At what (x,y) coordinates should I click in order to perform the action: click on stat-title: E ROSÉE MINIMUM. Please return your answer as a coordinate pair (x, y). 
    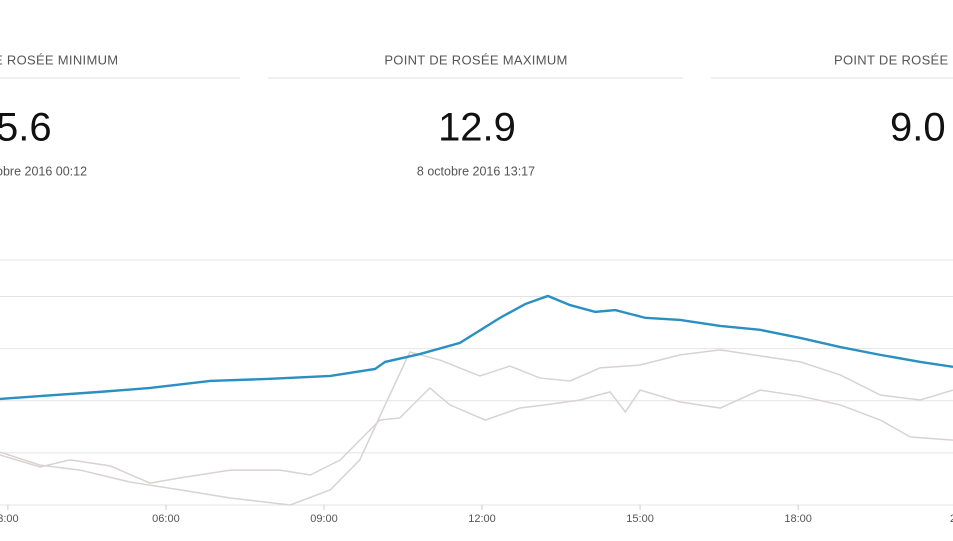
    Looking at the image, I should click on (59, 59).